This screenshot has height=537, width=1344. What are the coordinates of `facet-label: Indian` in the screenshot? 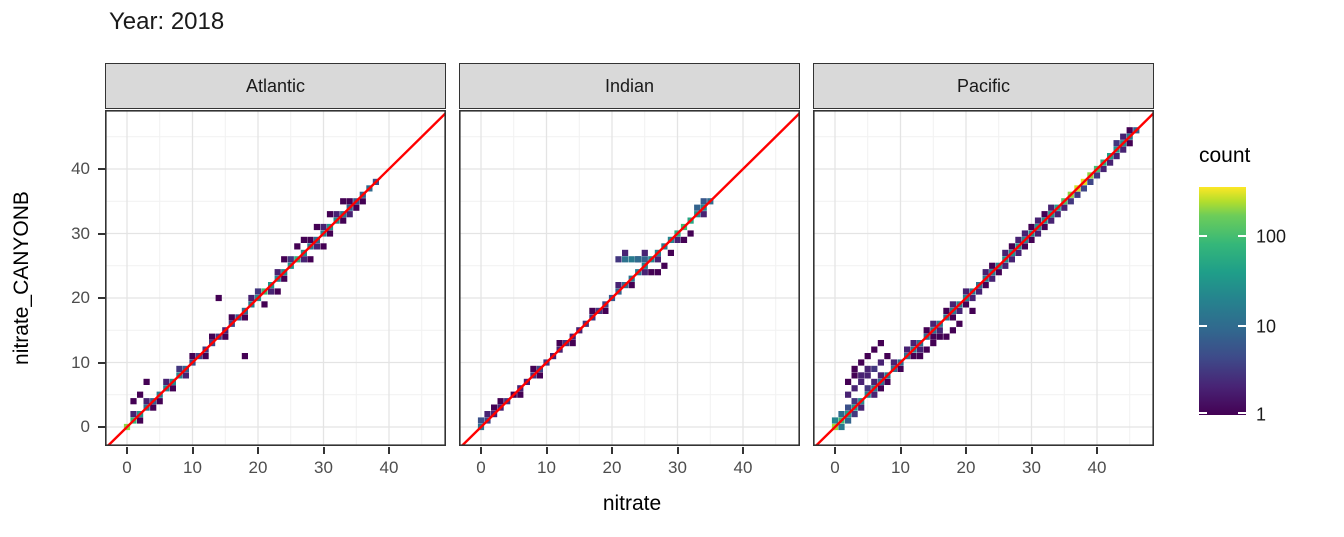 It's located at (629, 85).